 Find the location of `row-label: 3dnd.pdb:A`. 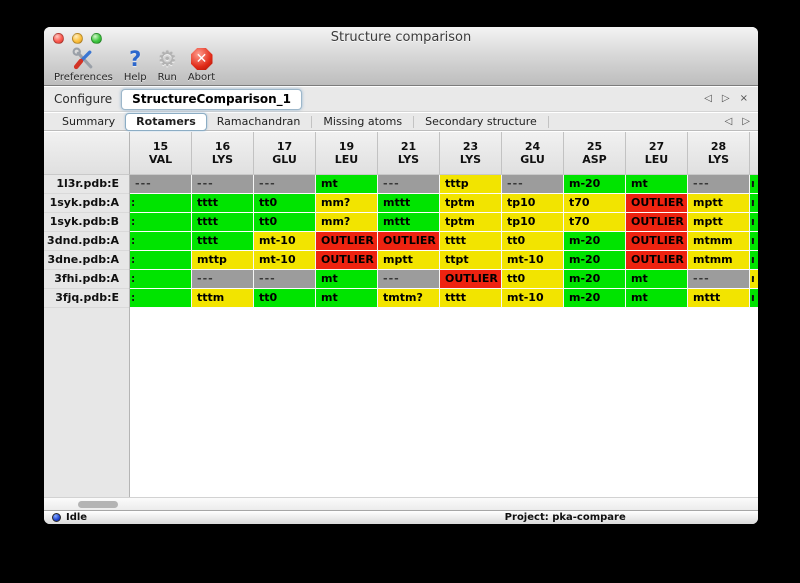

row-label: 3dnd.pdb:A is located at coordinates (86, 241).